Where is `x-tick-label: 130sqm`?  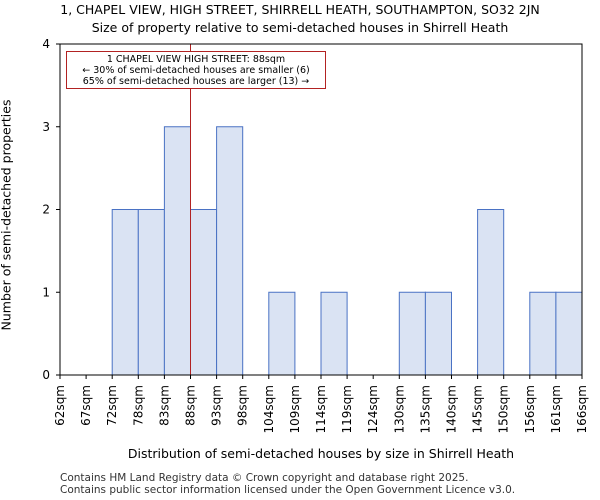 x-tick-label: 130sqm is located at coordinates (399, 409).